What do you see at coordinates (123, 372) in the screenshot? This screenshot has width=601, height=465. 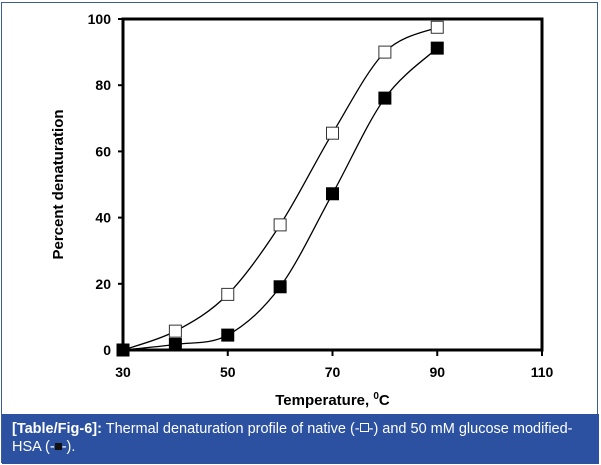 I see `x-tick-label: 30` at bounding box center [123, 372].